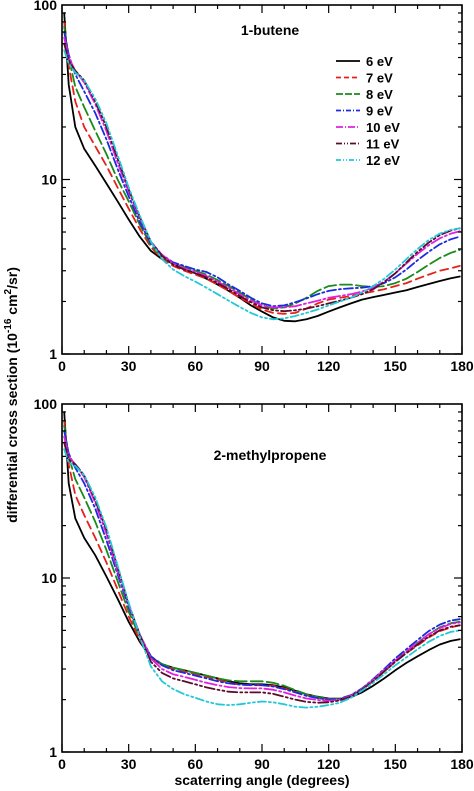 Image resolution: width=474 pixels, height=791 pixels. I want to click on legend-label: 8 eV, so click(379, 94).